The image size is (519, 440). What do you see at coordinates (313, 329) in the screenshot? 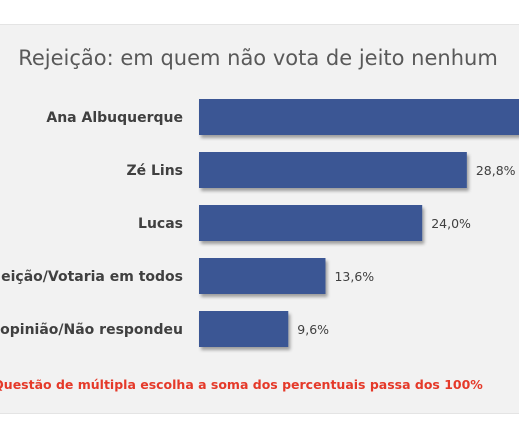
I see `data-label: 9,6%` at bounding box center [313, 329].